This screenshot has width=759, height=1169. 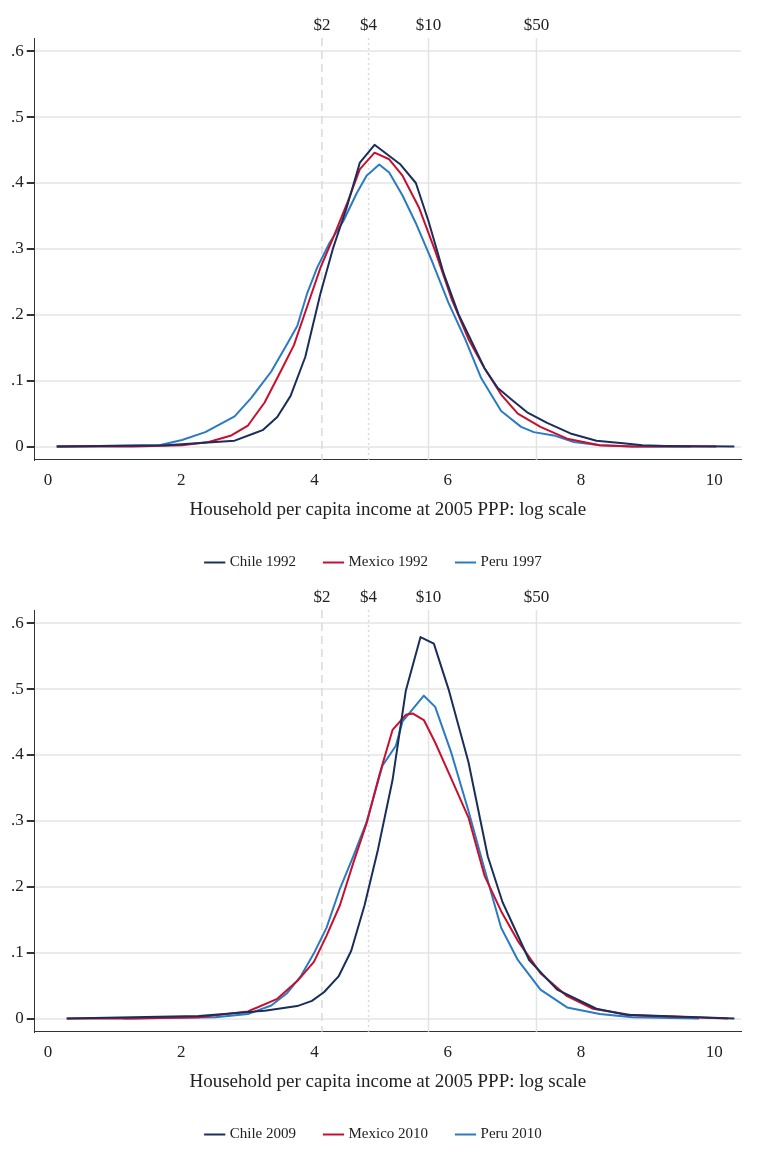 What do you see at coordinates (388, 561) in the screenshot?
I see `legend-label: Mexico 1992` at bounding box center [388, 561].